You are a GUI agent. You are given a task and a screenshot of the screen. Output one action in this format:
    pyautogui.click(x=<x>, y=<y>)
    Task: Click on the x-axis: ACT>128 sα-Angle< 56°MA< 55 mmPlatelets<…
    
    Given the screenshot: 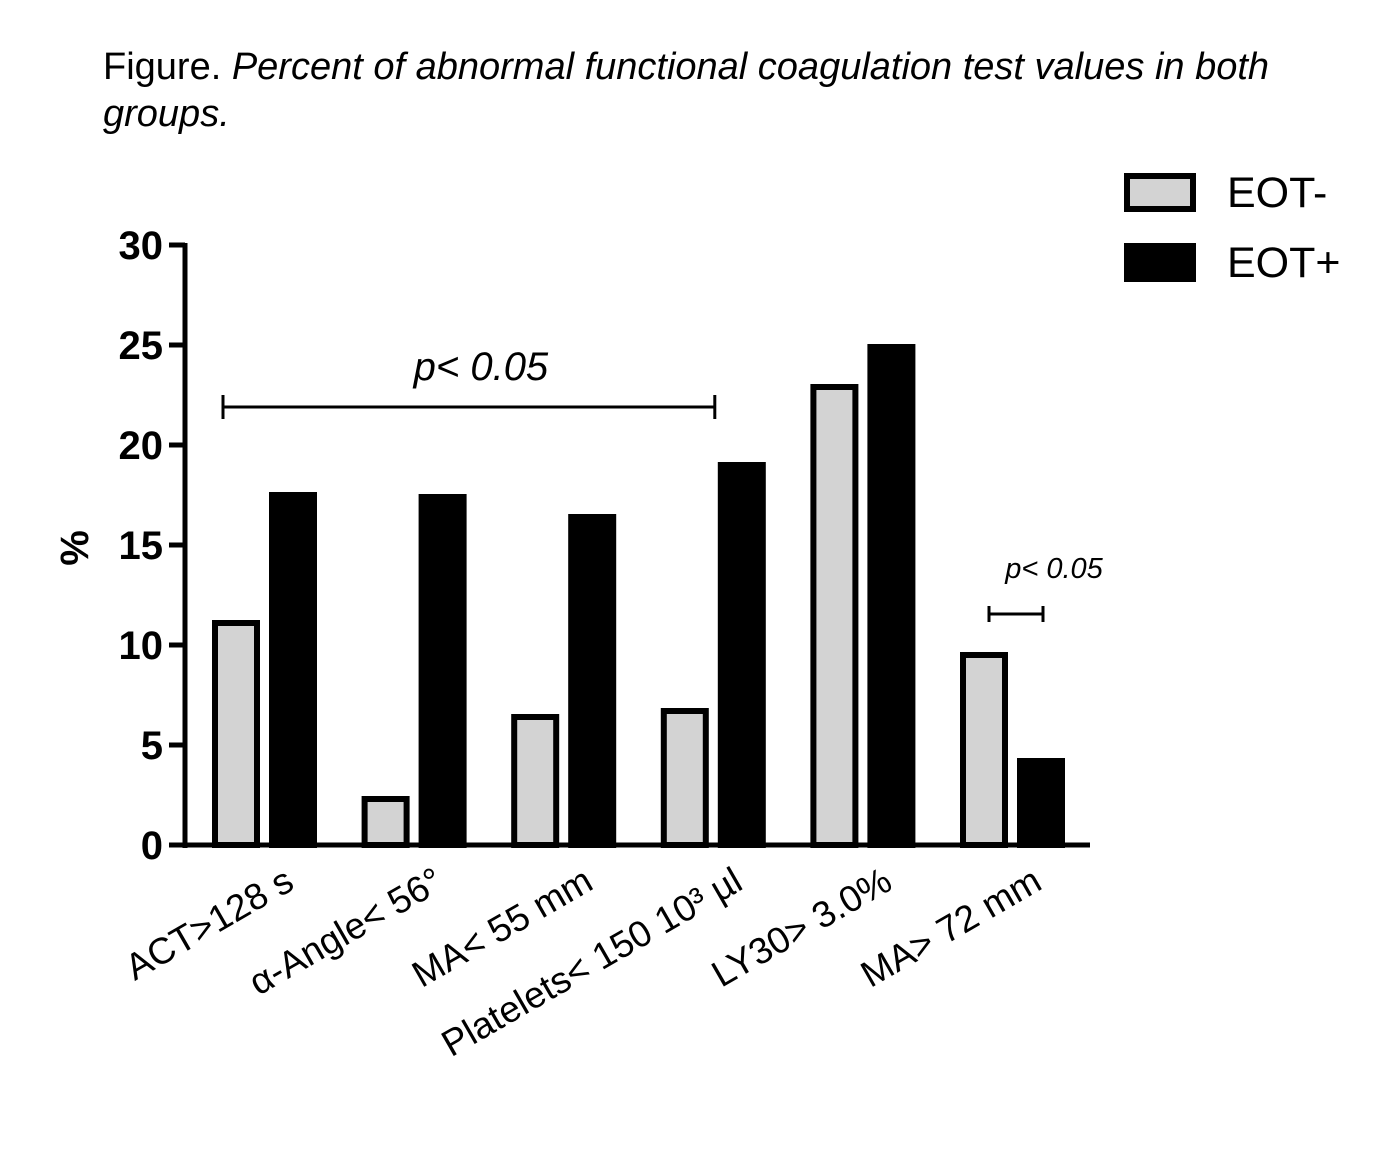 What is the action you would take?
    pyautogui.click(x=604, y=953)
    